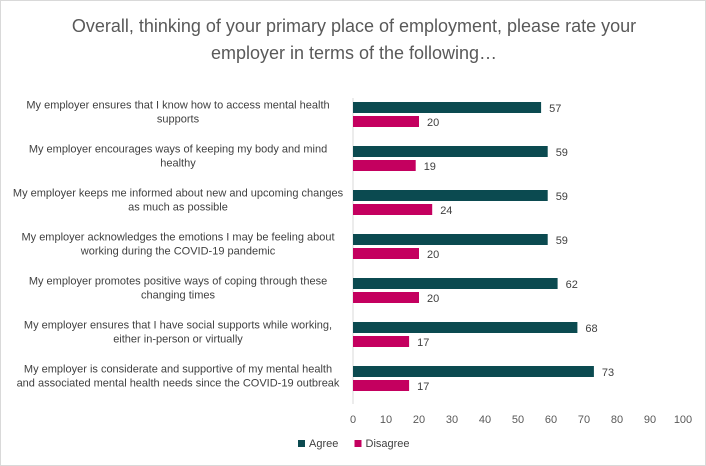 This screenshot has height=466, width=706. What do you see at coordinates (178, 208) in the screenshot?
I see `category-label-line: as much as possible` at bounding box center [178, 208].